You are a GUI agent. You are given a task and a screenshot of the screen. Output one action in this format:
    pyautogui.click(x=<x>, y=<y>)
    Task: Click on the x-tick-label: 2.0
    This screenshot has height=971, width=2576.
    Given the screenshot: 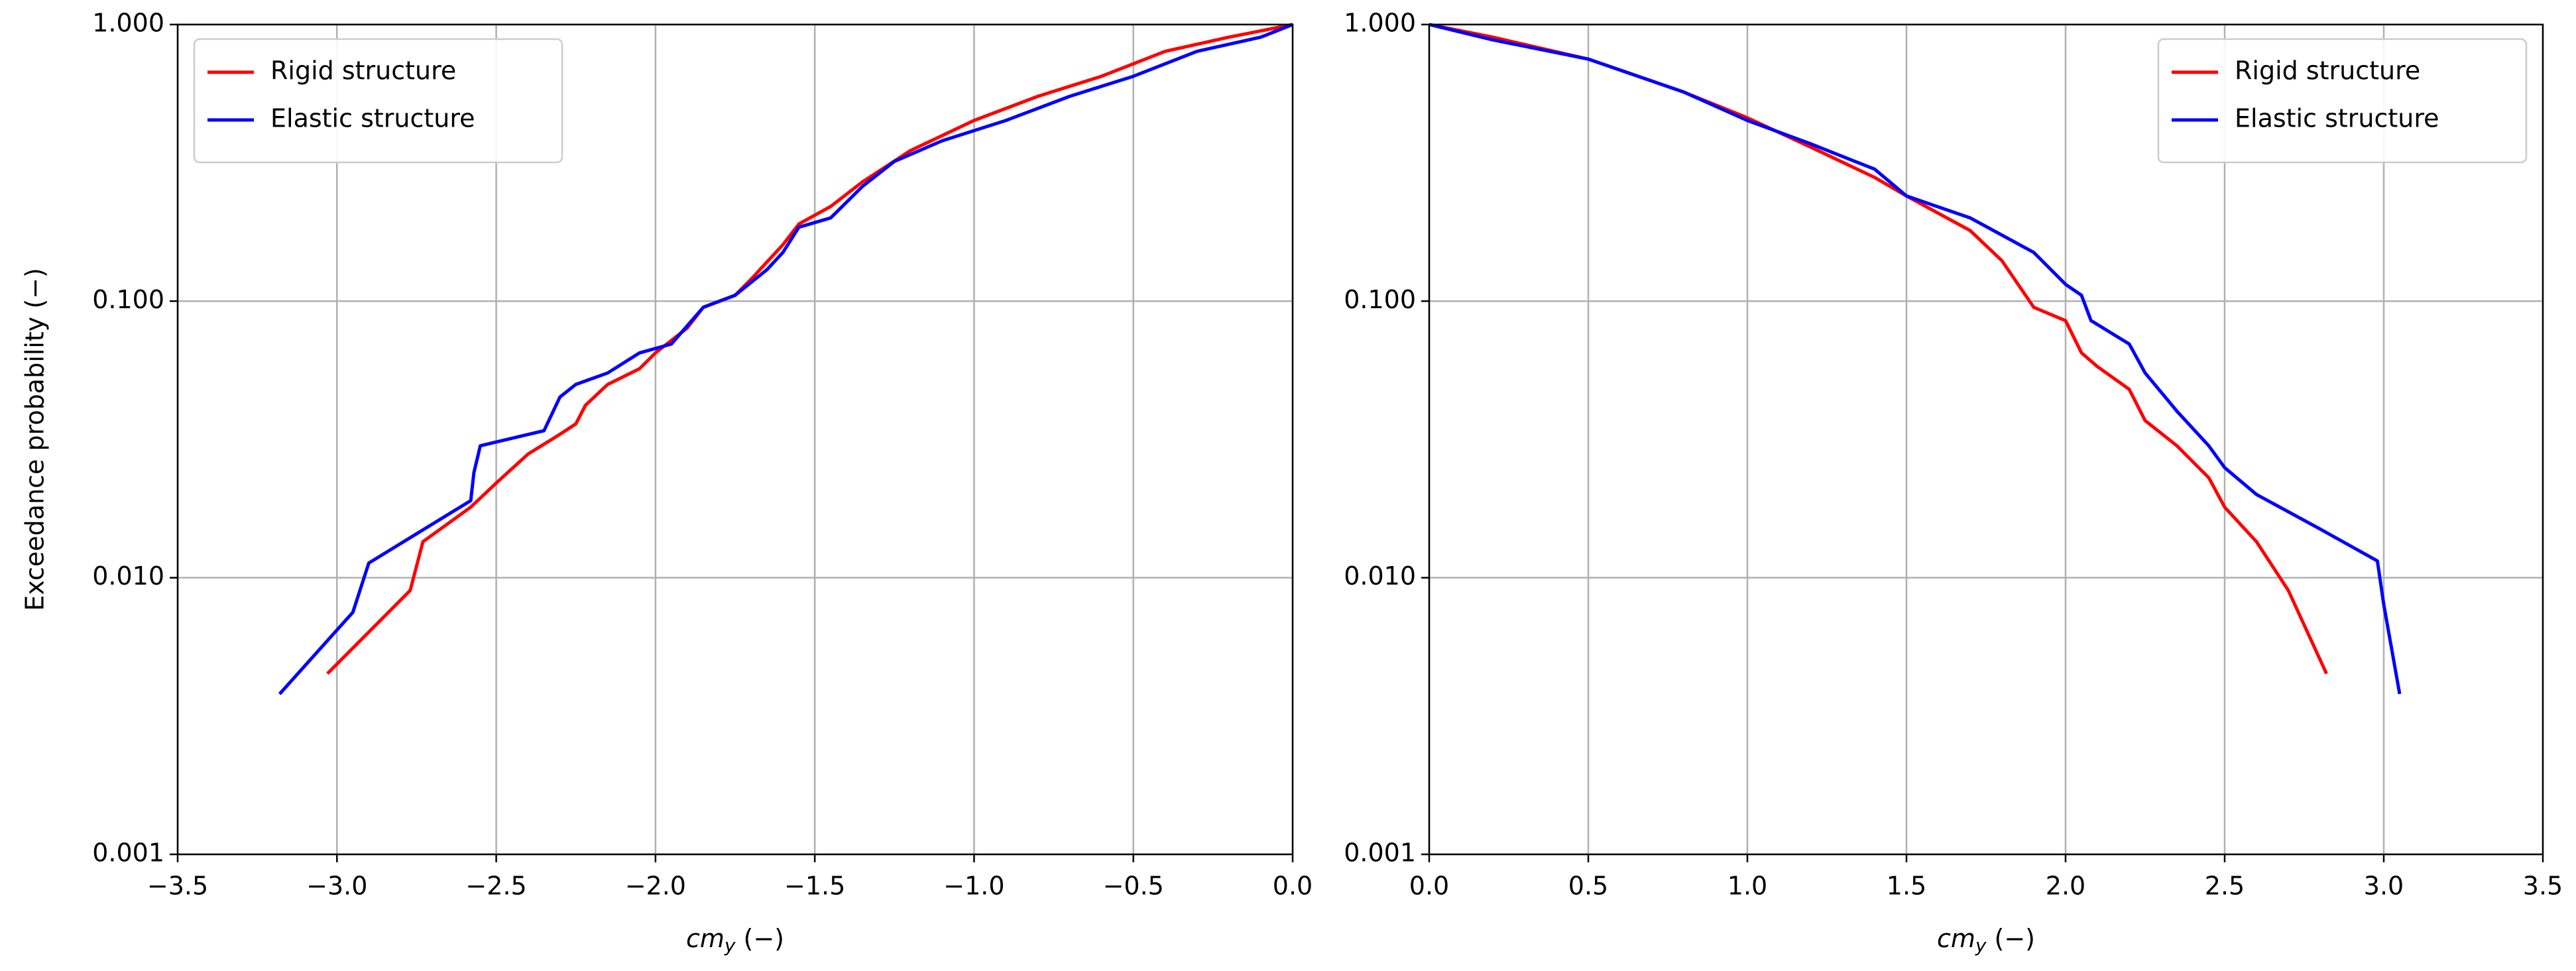 What is the action you would take?
    pyautogui.click(x=2065, y=887)
    